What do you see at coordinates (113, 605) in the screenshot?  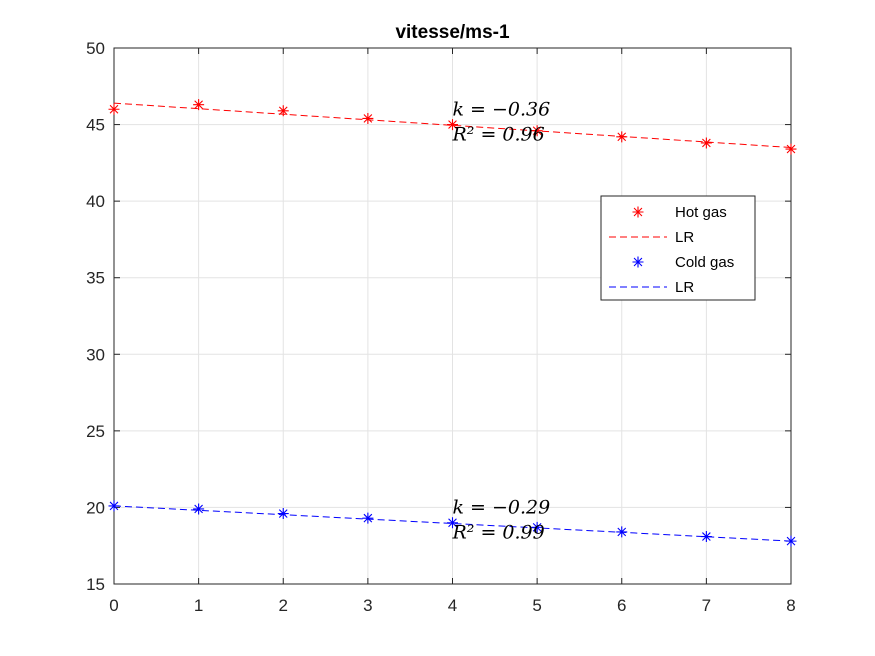 I see `x-tick-label: 0` at bounding box center [113, 605].